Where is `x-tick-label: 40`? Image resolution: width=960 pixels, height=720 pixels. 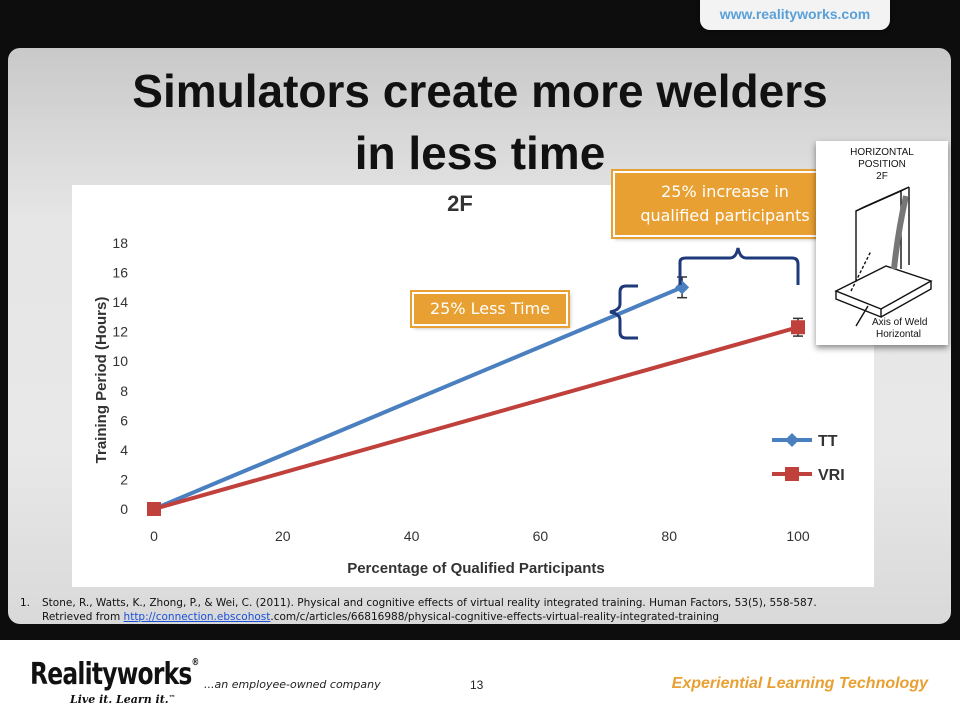 x-tick-label: 40 is located at coordinates (412, 536).